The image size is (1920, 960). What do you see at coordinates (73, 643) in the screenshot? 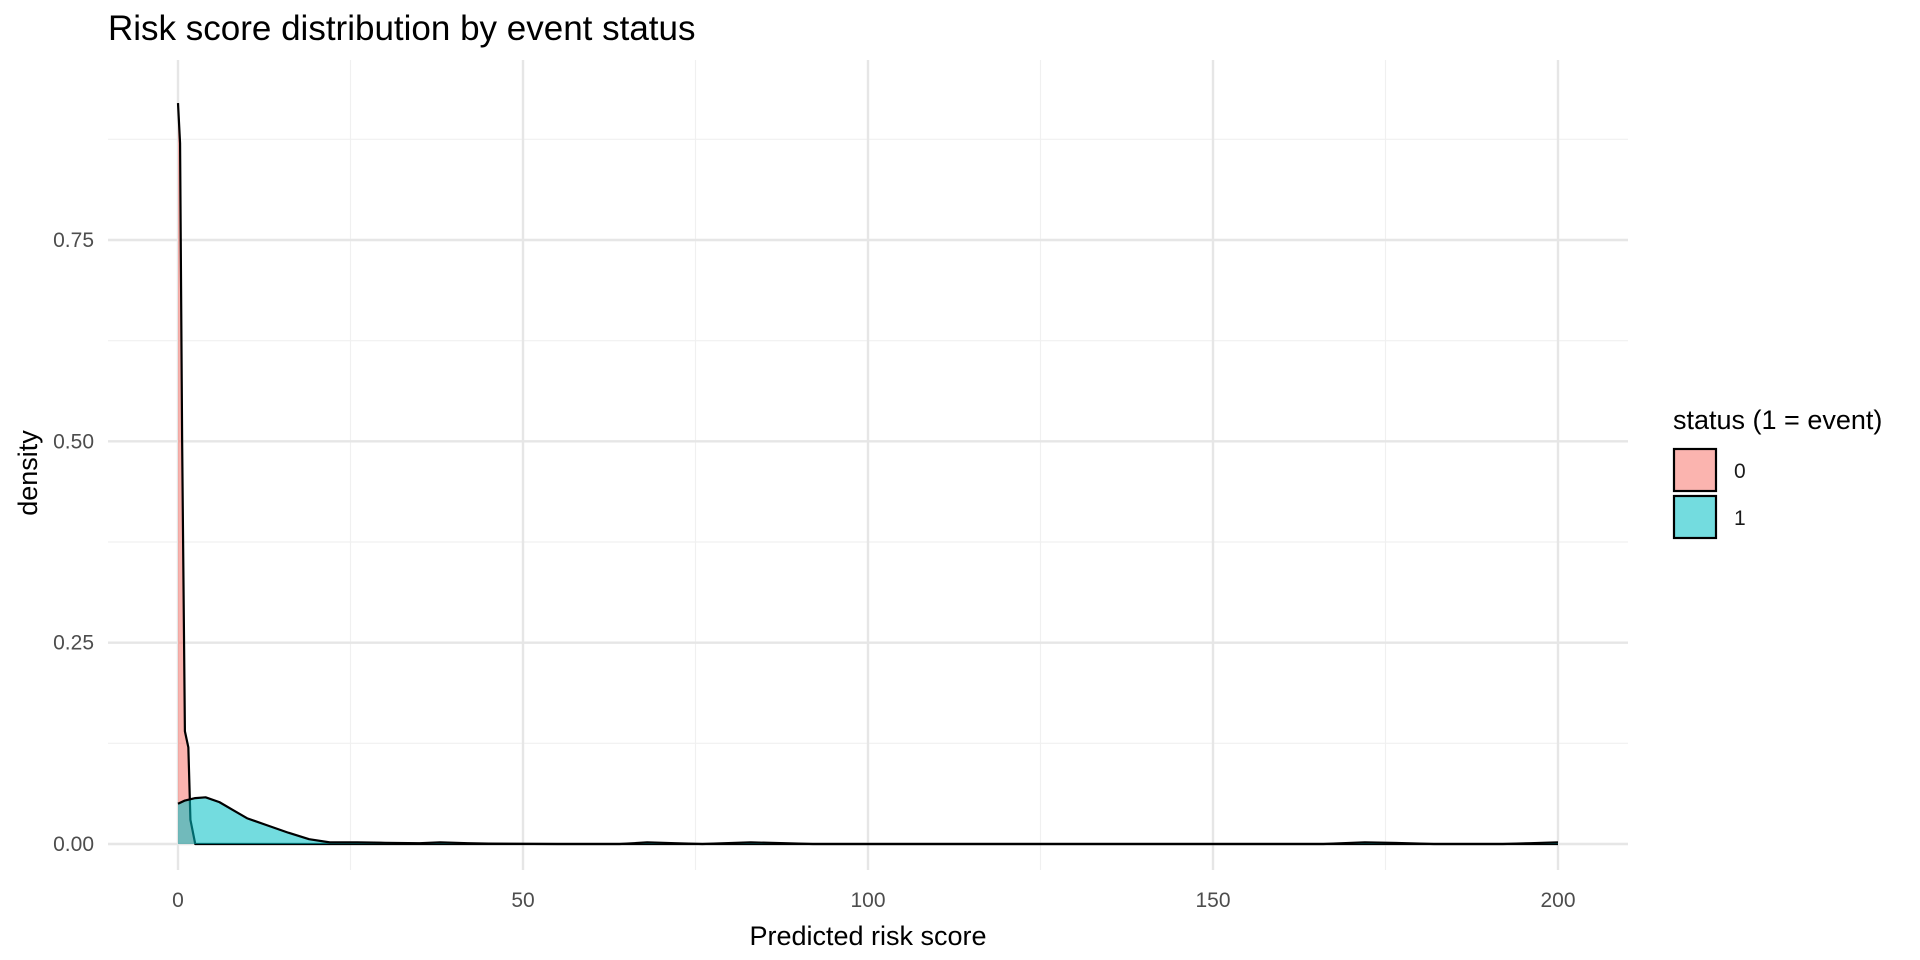
I see `y-tick-label: 0.25` at bounding box center [73, 643].